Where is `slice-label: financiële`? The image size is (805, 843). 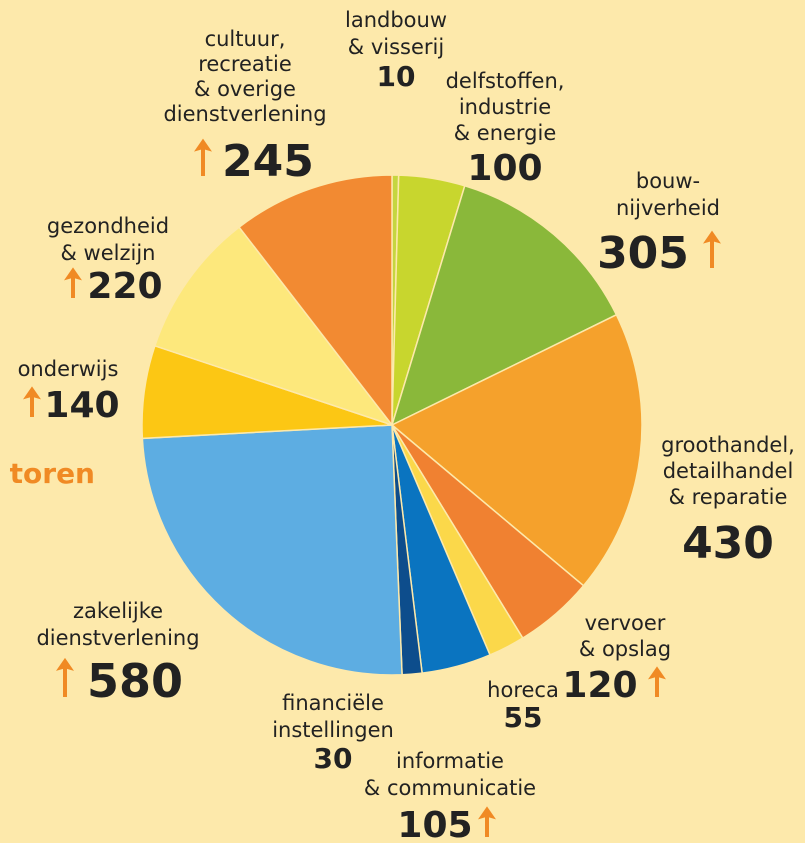 slice-label: financiële is located at coordinates (333, 703).